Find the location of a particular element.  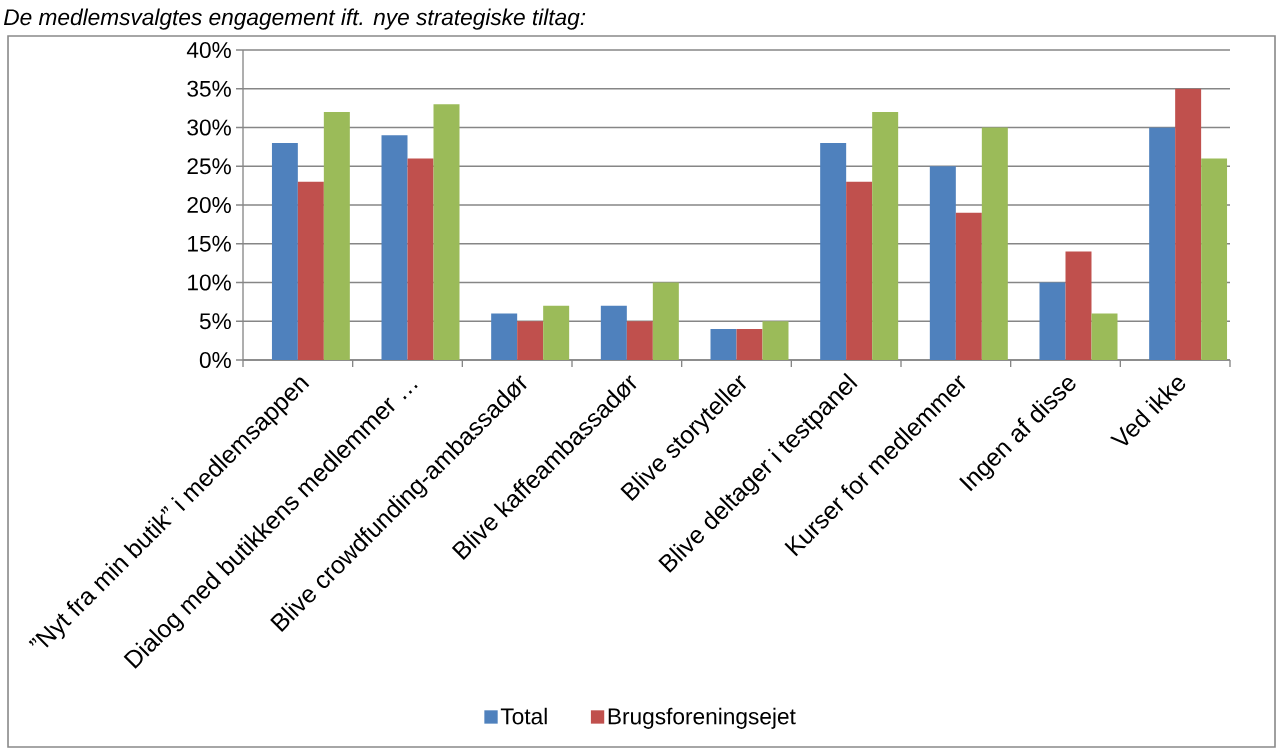

x-tick-label: Ved ikke is located at coordinates (1147, 411).